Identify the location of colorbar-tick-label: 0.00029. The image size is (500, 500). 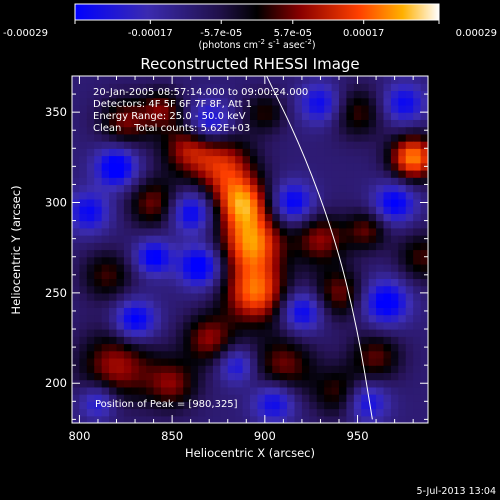
(476, 33).